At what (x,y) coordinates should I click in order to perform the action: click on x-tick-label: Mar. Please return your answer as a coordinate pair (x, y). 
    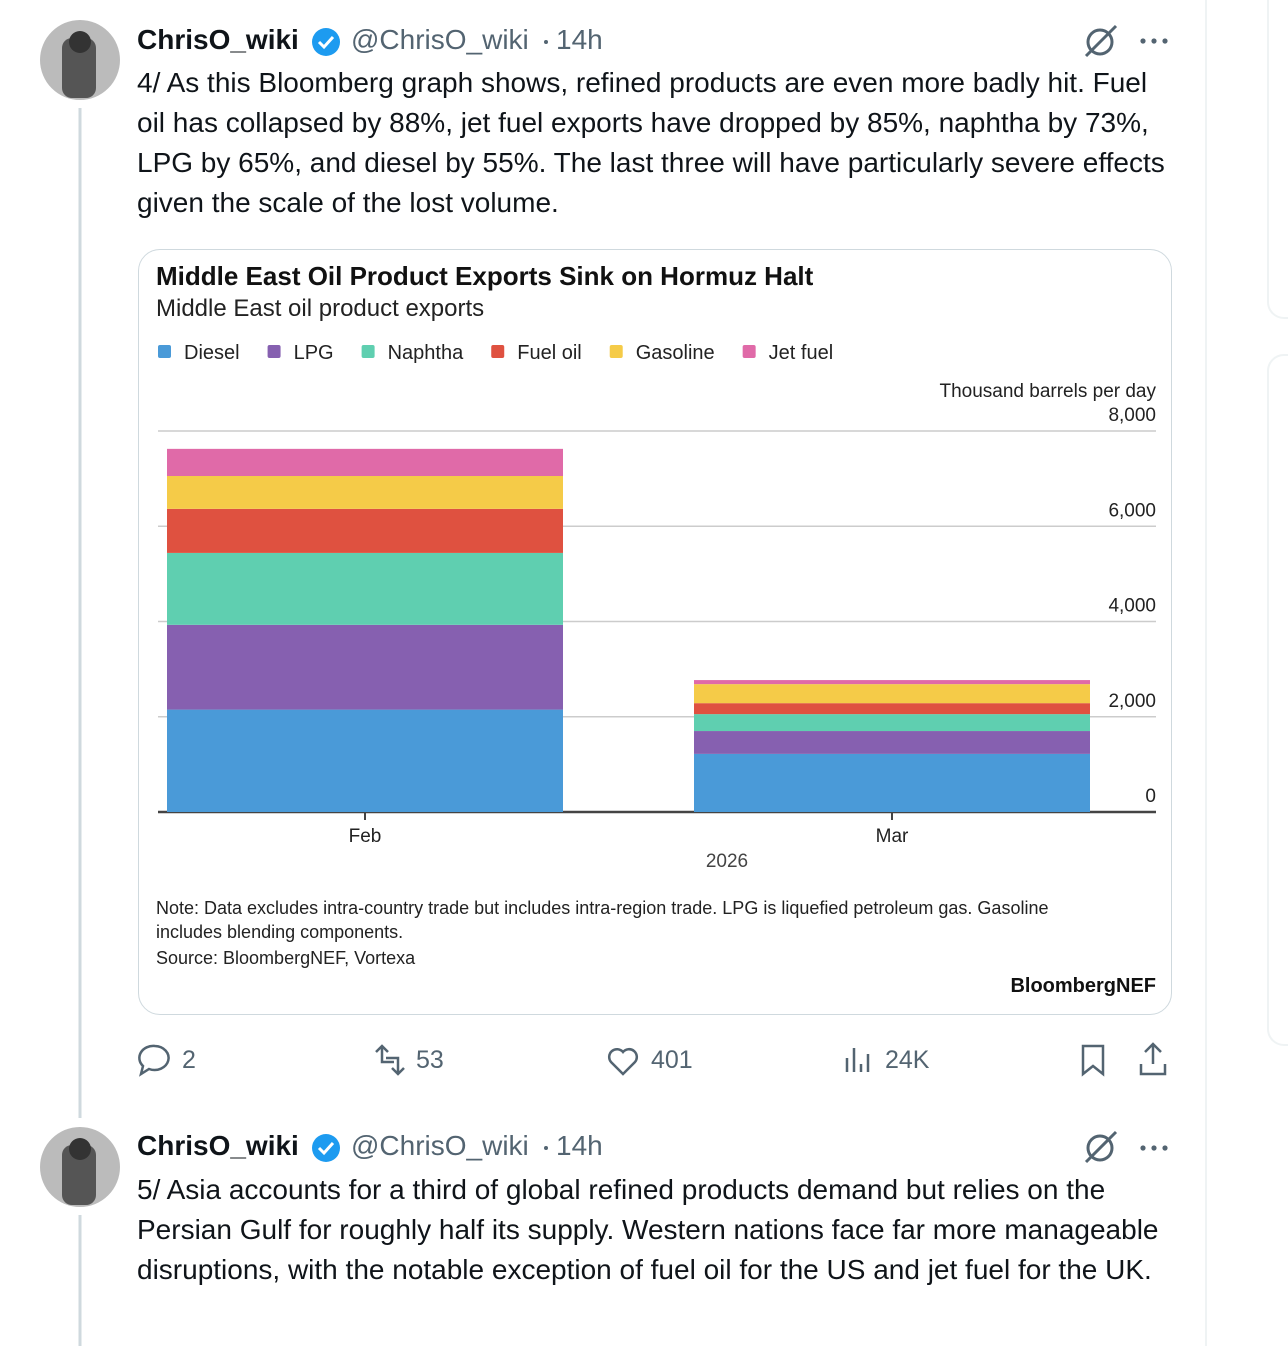
    Looking at the image, I should click on (892, 836).